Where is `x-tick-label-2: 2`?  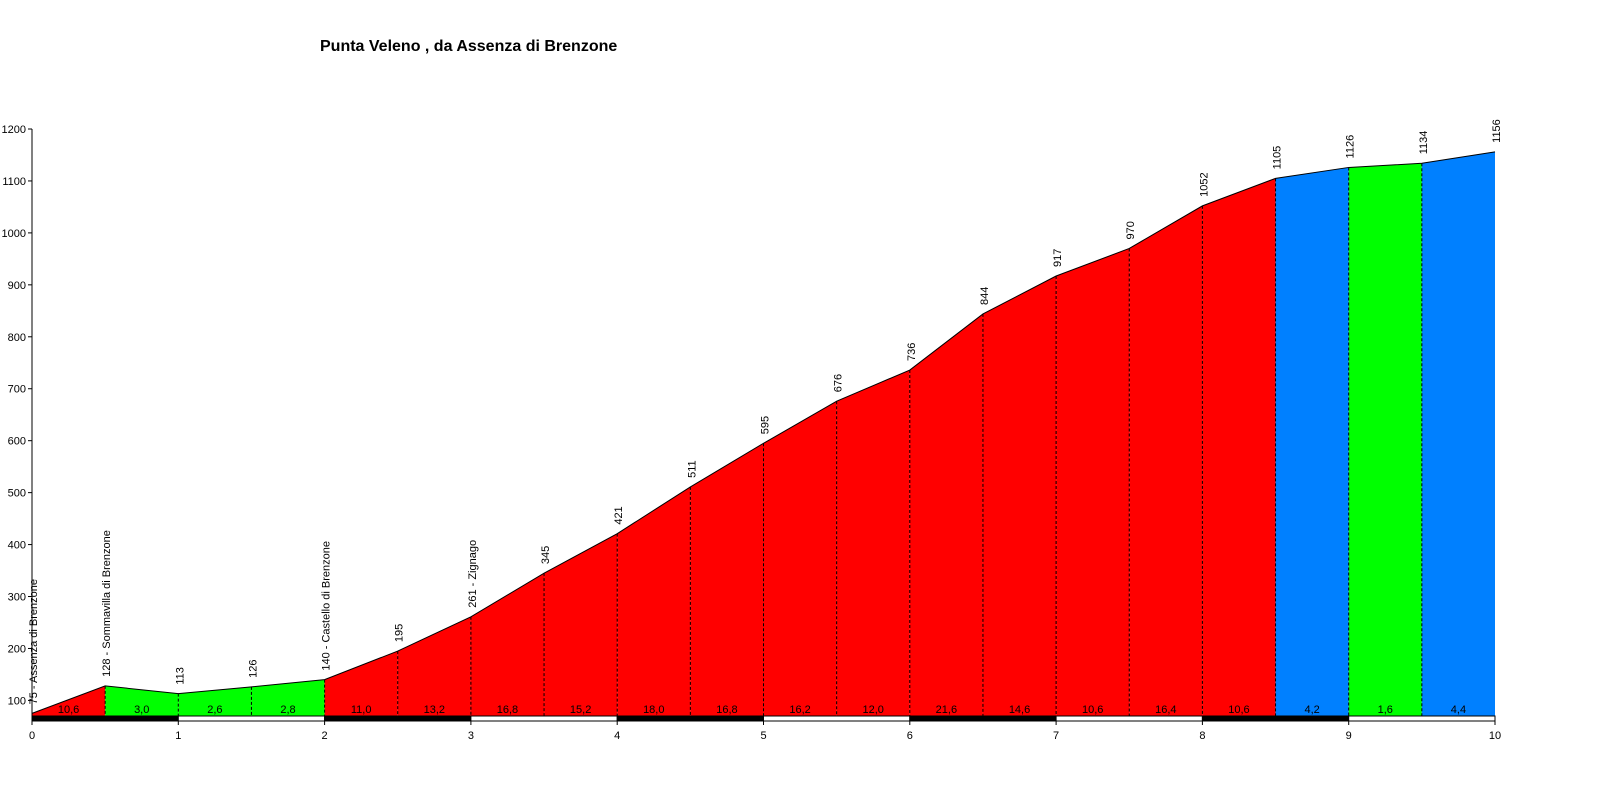
x-tick-label-2: 2 is located at coordinates (325, 736).